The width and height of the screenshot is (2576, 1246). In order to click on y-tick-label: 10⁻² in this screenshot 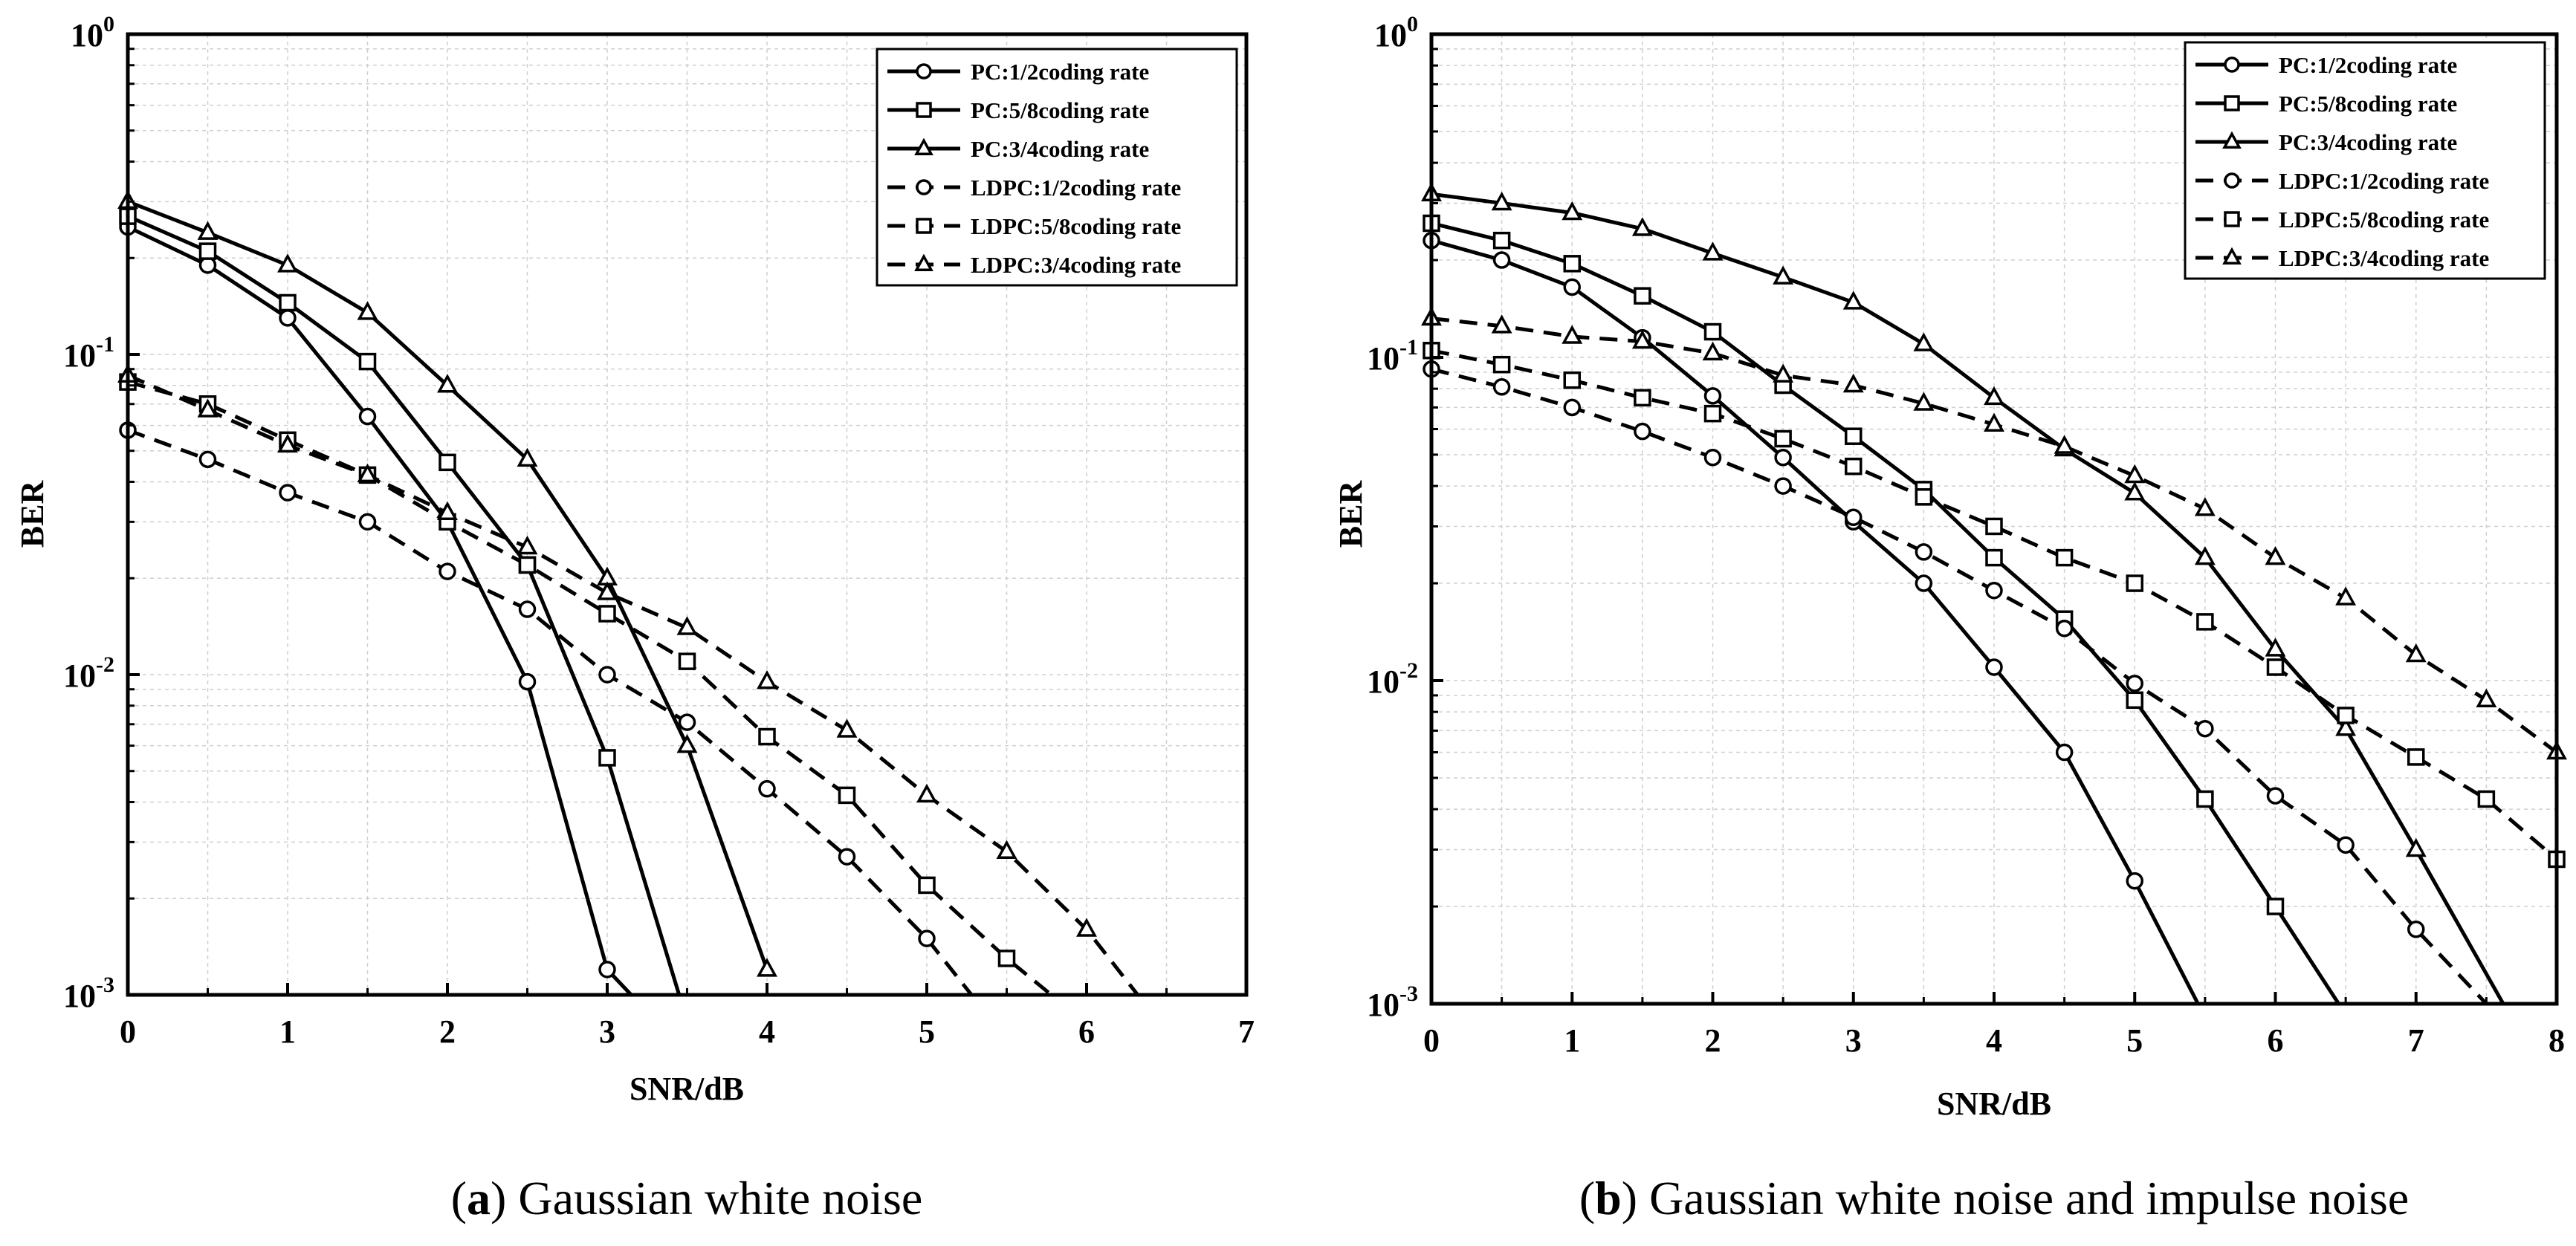, I will do `click(1393, 679)`.